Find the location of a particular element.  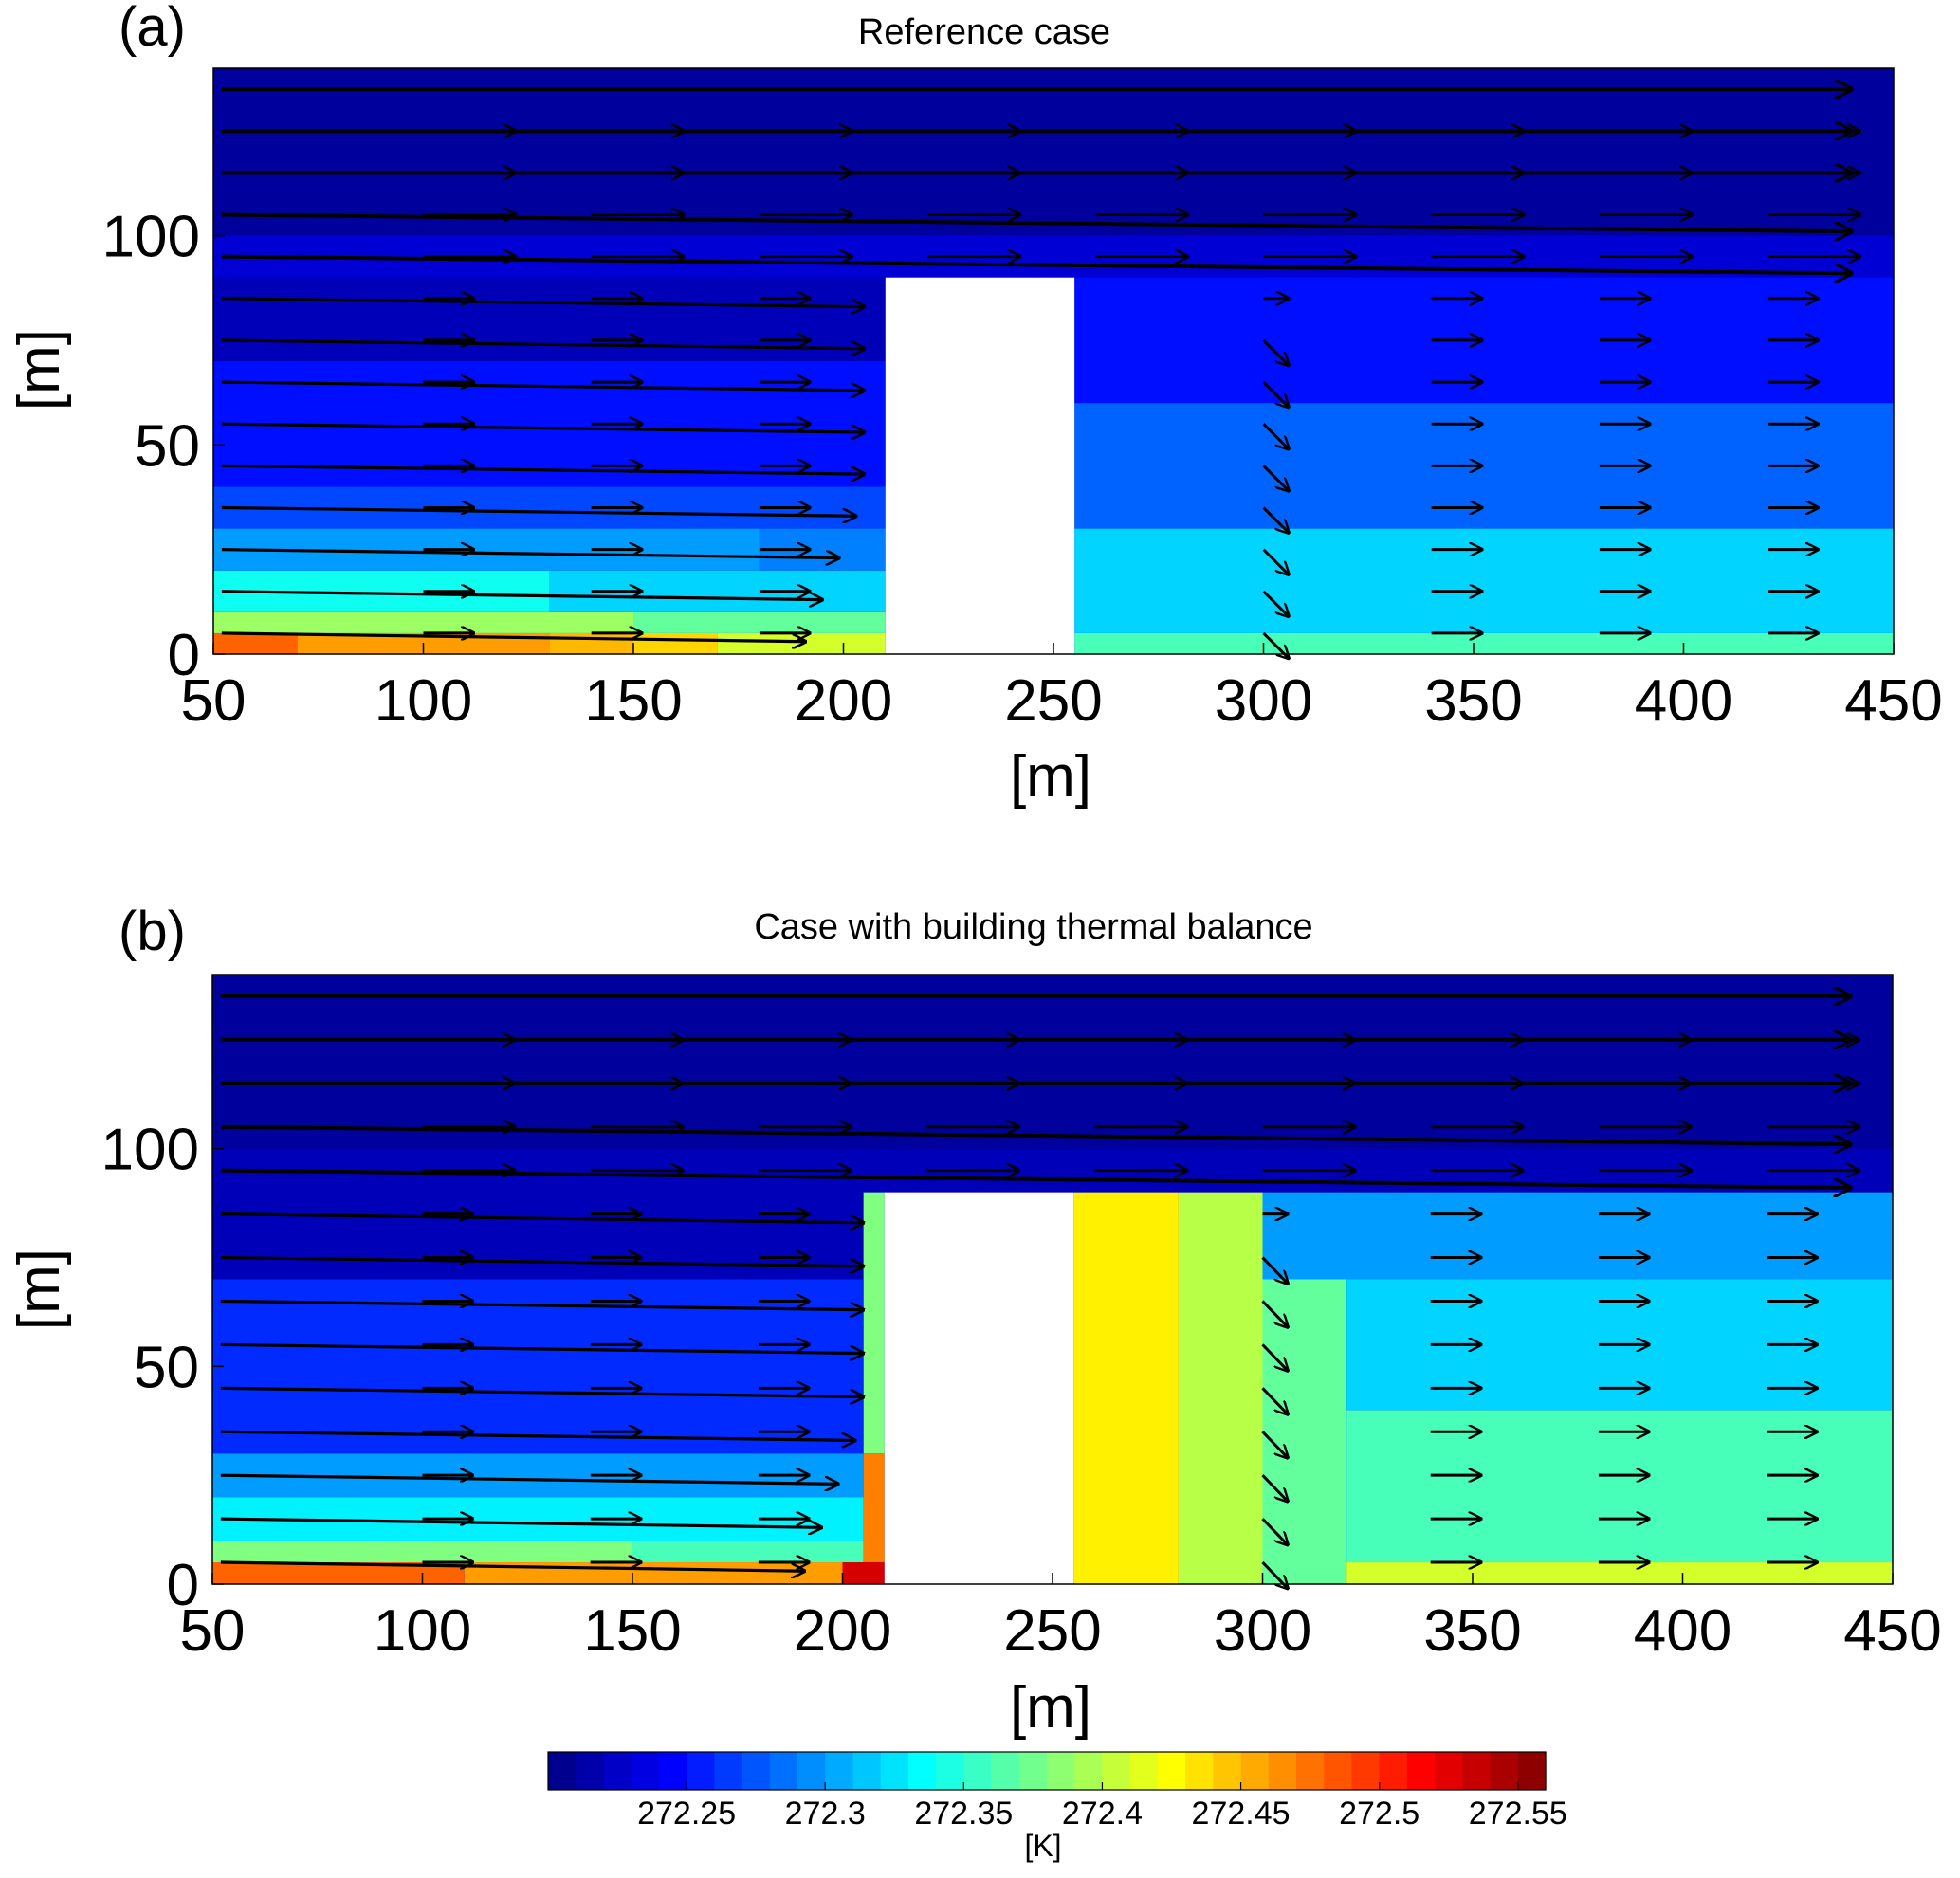

colorbar-tick-label: 272.3 is located at coordinates (825, 1814).